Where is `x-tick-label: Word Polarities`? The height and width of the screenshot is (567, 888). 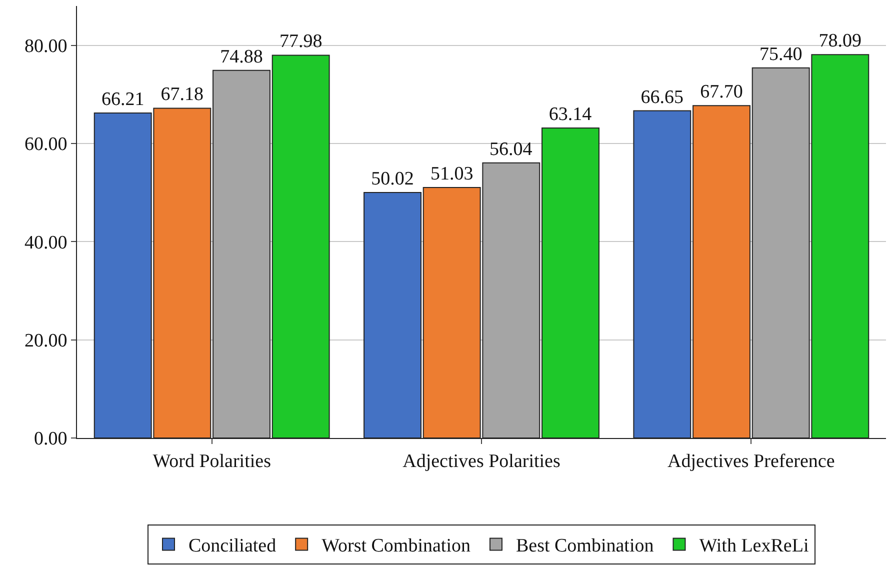
x-tick-label: Word Polarities is located at coordinates (211, 461).